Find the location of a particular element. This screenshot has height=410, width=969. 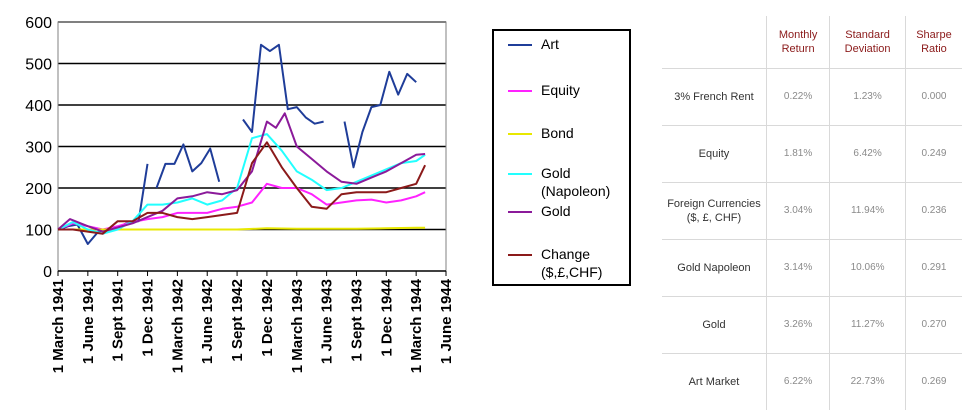

x-tick-label: 1 March 1944 is located at coordinates (416, 325).